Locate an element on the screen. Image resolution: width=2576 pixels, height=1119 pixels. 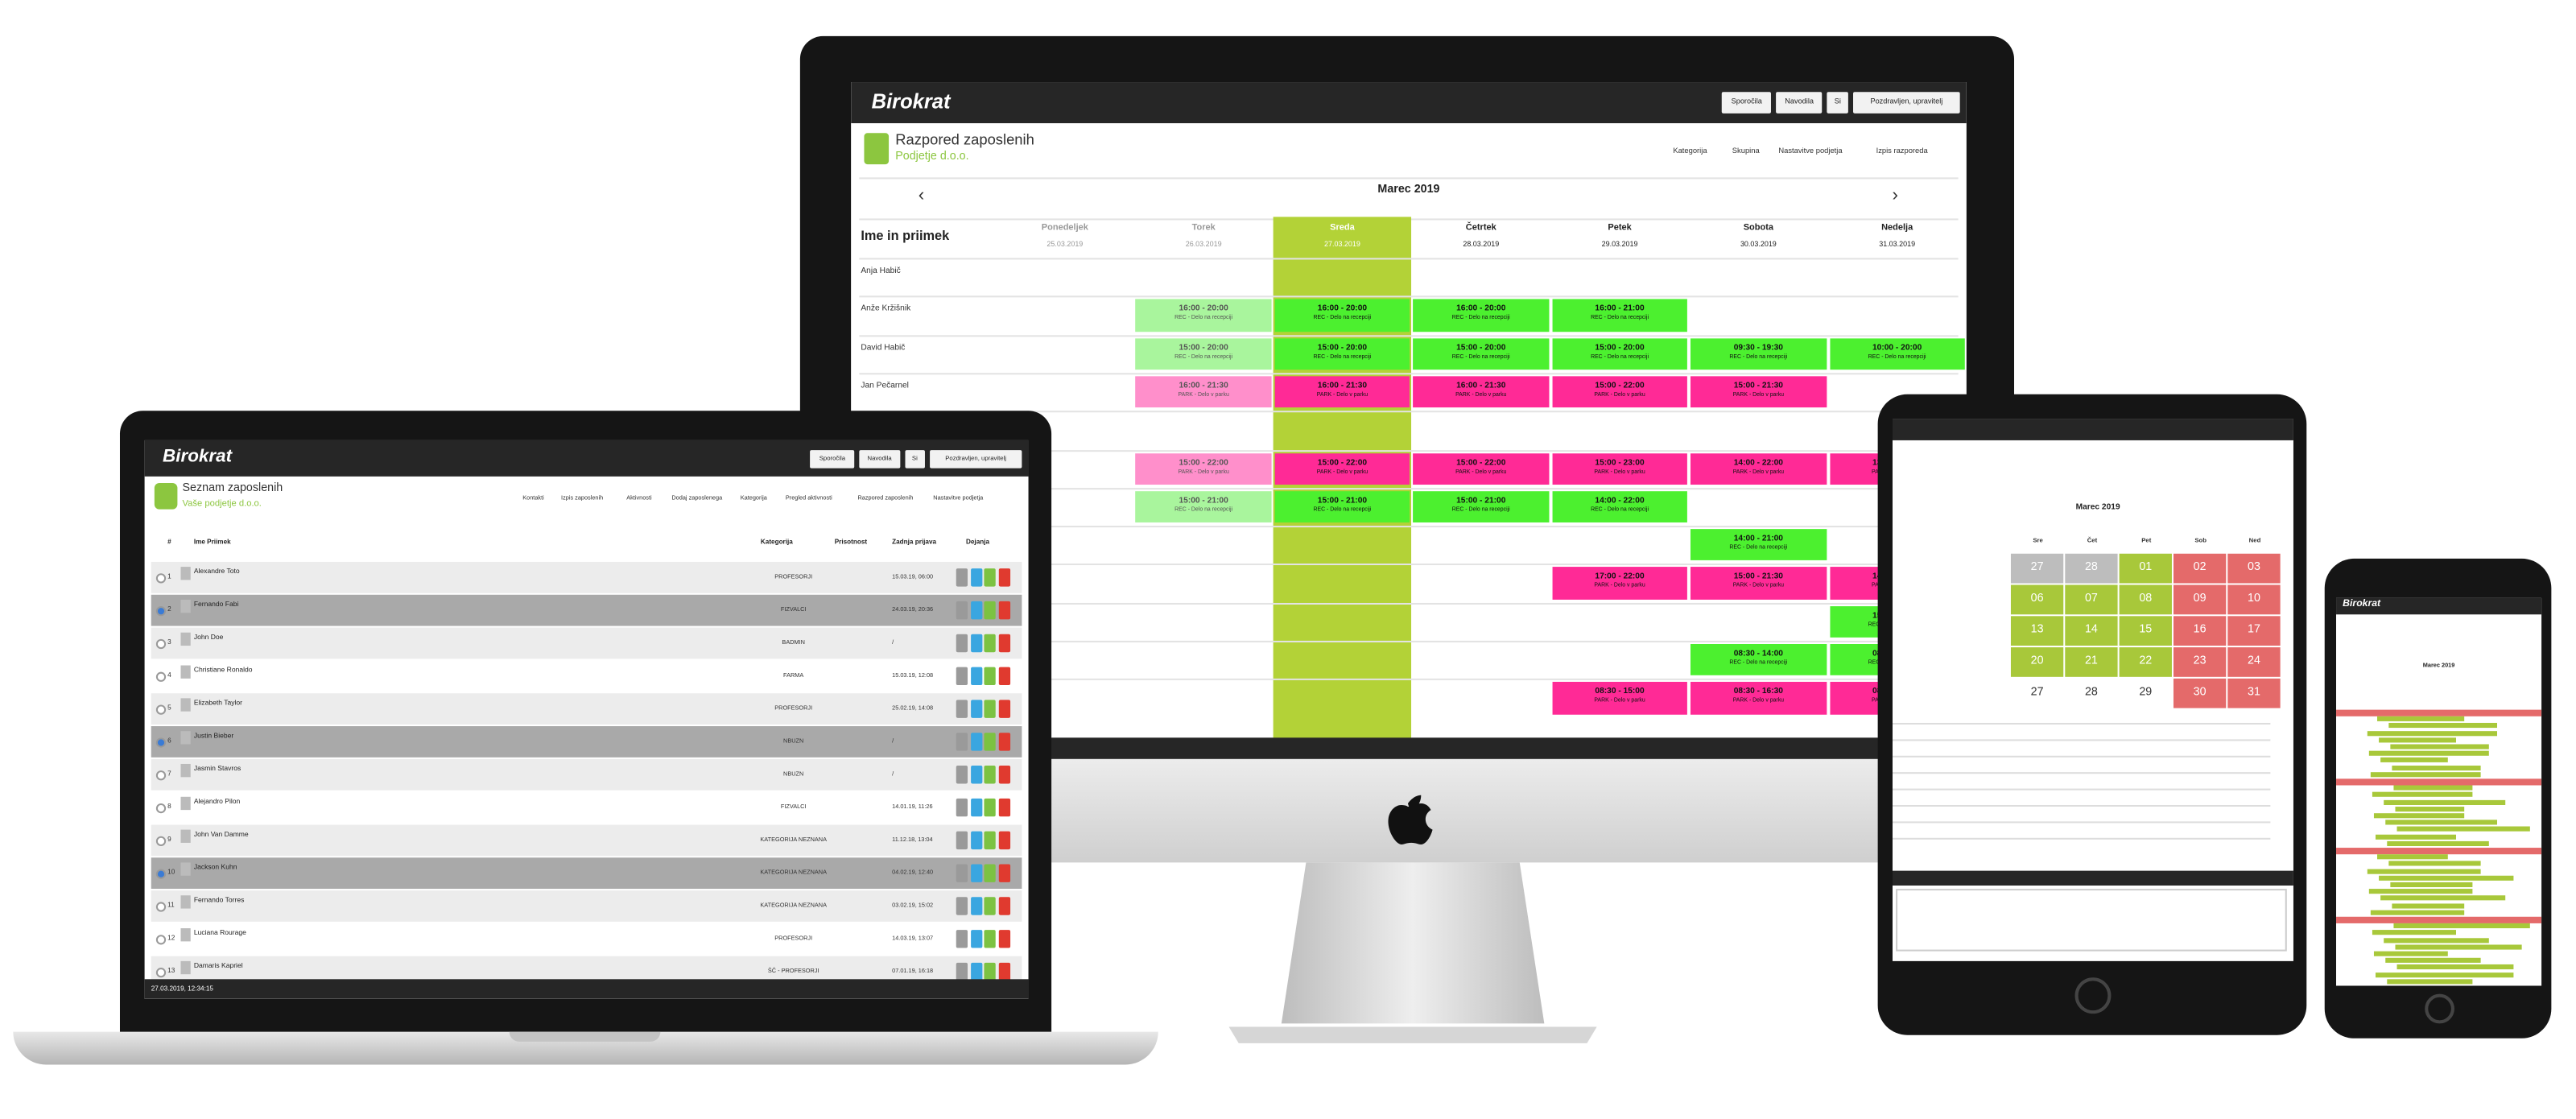
shift: 15:00 - 21:00 REC - Delo na recepciji is located at coordinates (1481, 506).